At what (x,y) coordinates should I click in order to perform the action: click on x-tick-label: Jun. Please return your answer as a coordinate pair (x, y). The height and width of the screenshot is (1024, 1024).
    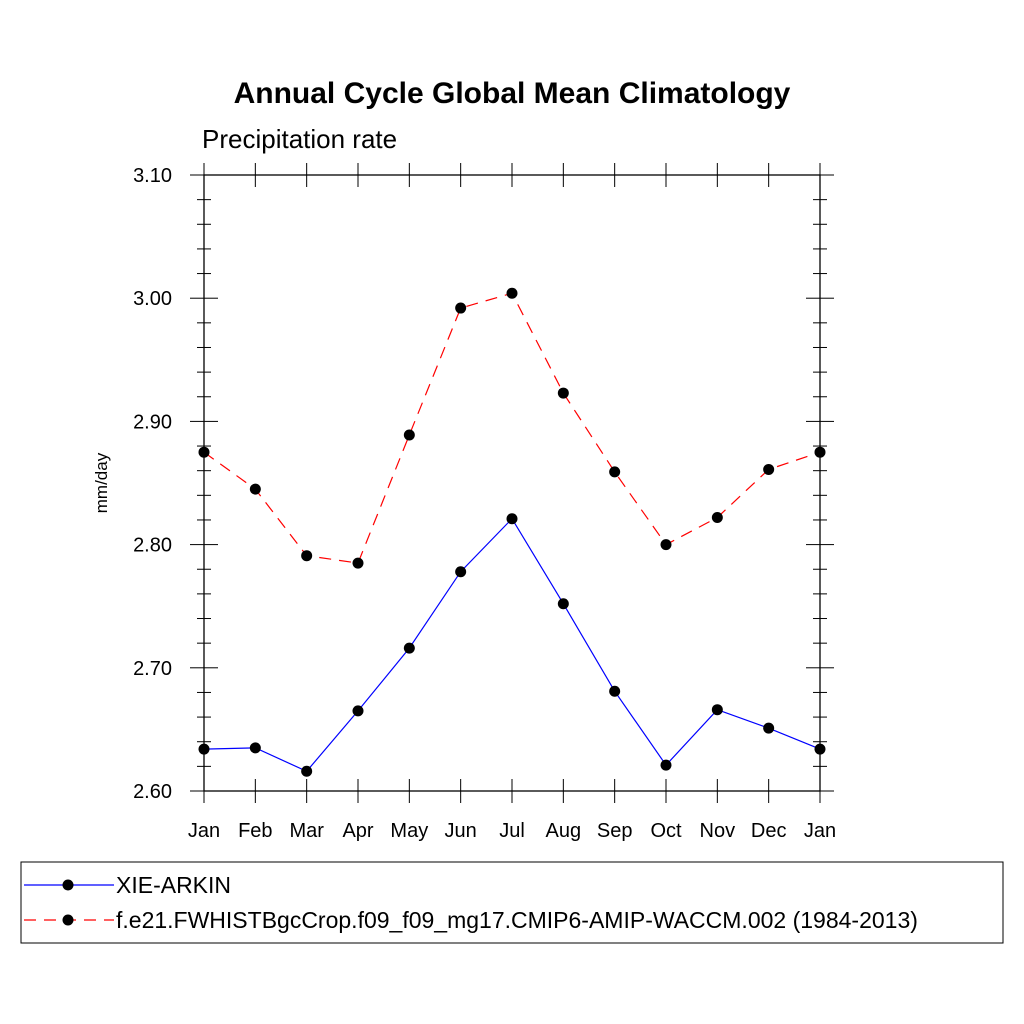
    Looking at the image, I should click on (461, 831).